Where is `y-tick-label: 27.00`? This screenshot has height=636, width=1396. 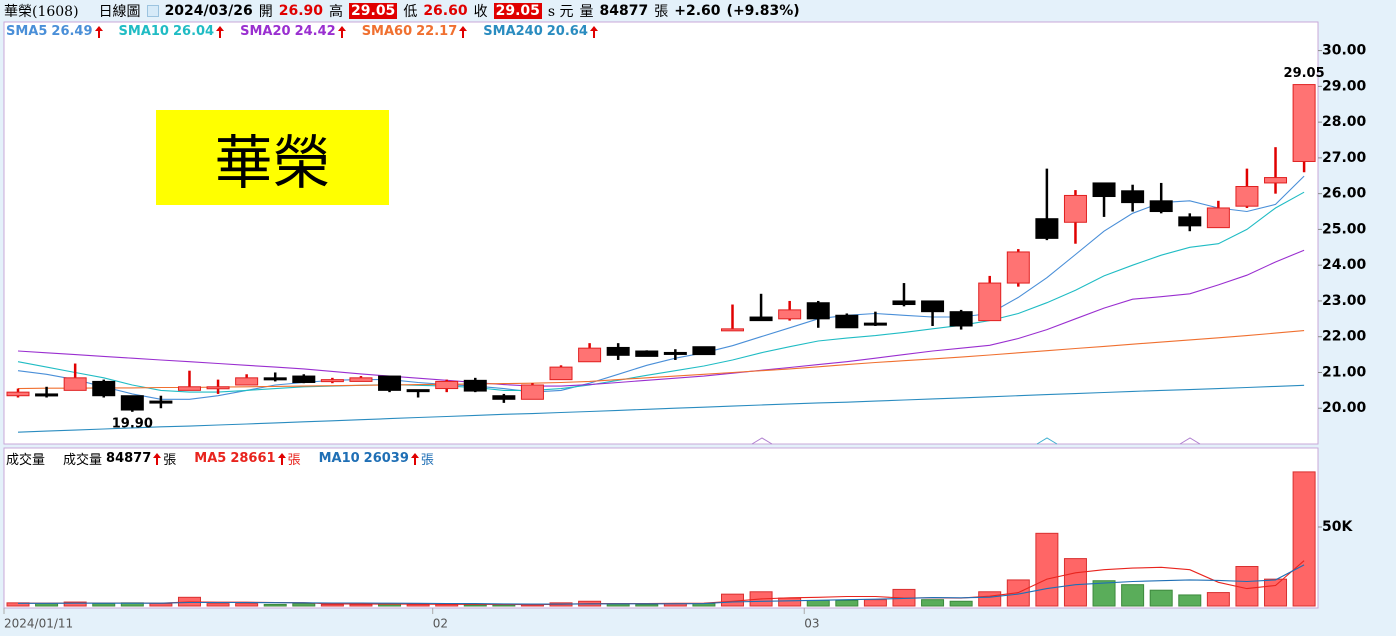 y-tick-label: 27.00 is located at coordinates (1344, 158).